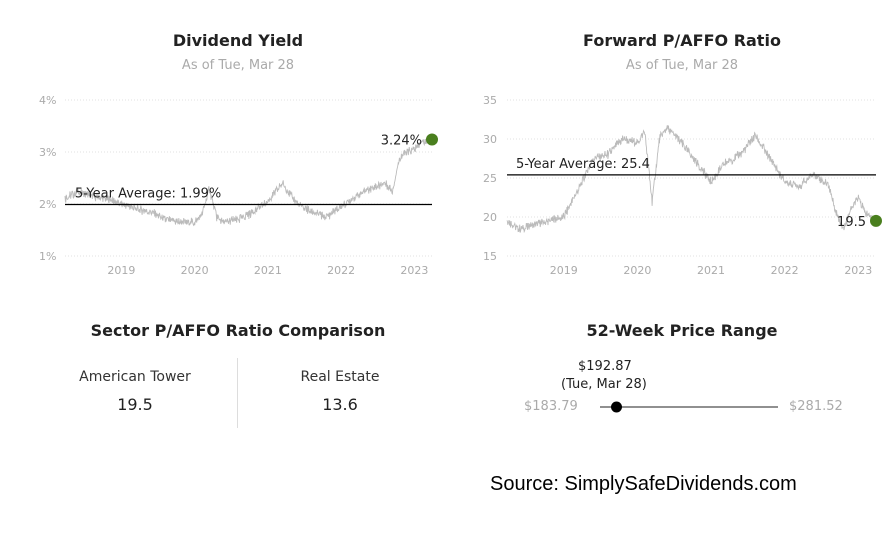 The width and height of the screenshot is (891, 554). Describe the element at coordinates (682, 330) in the screenshot. I see `price-range-title: 52-Week Price Range` at that location.